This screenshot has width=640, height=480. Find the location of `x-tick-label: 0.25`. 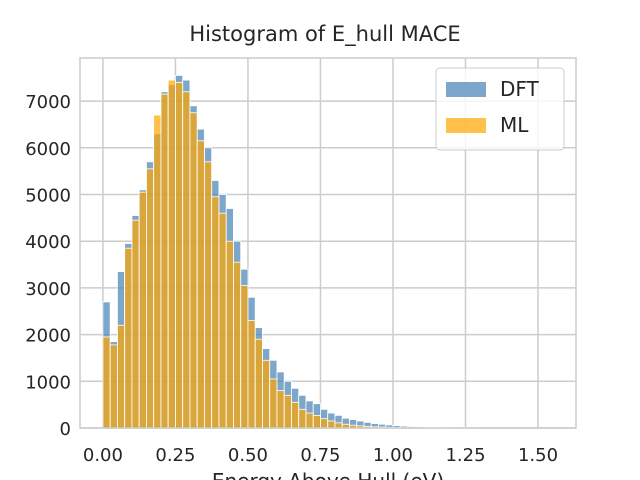

x-tick-label: 0.25 is located at coordinates (175, 455).